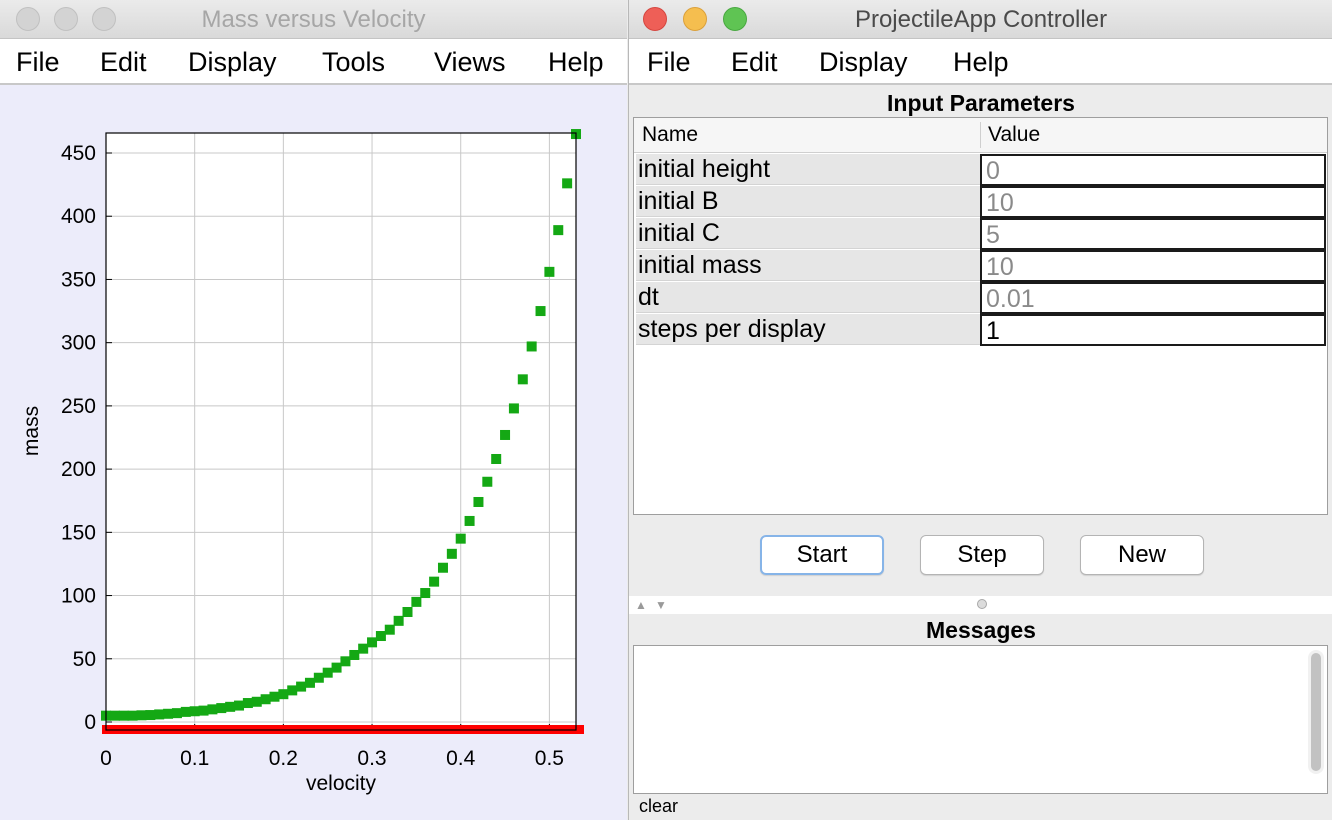 This screenshot has width=1332, height=820. I want to click on table-row: initial C 5, so click(981, 234).